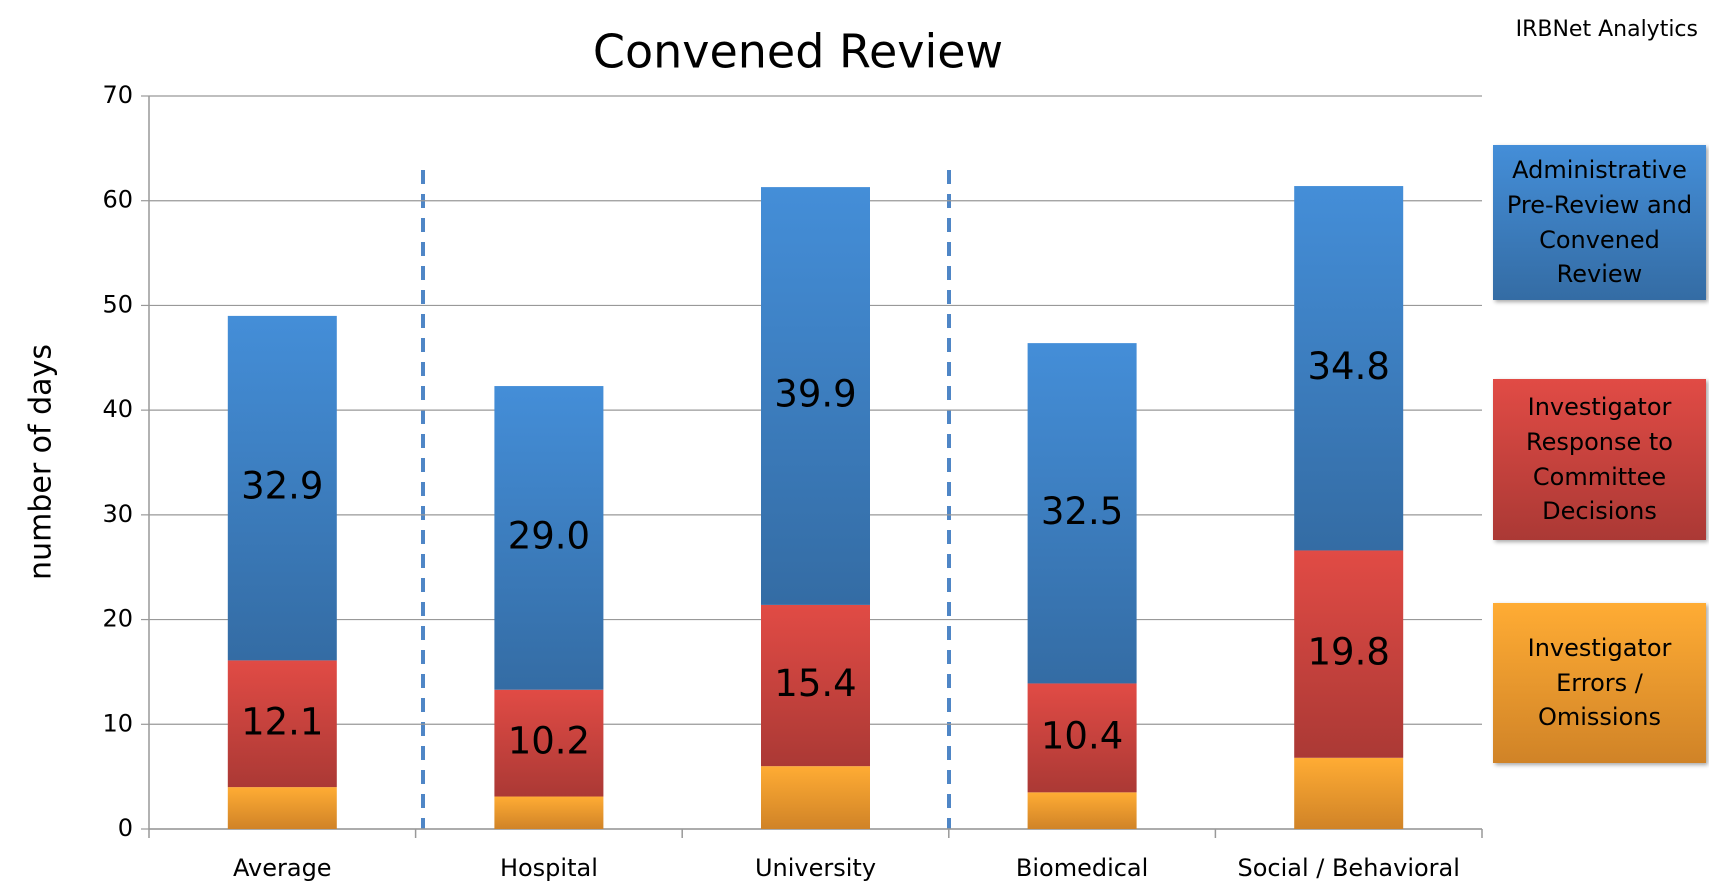 The width and height of the screenshot is (1709, 895). I want to click on data-label: 32.9, so click(282, 486).